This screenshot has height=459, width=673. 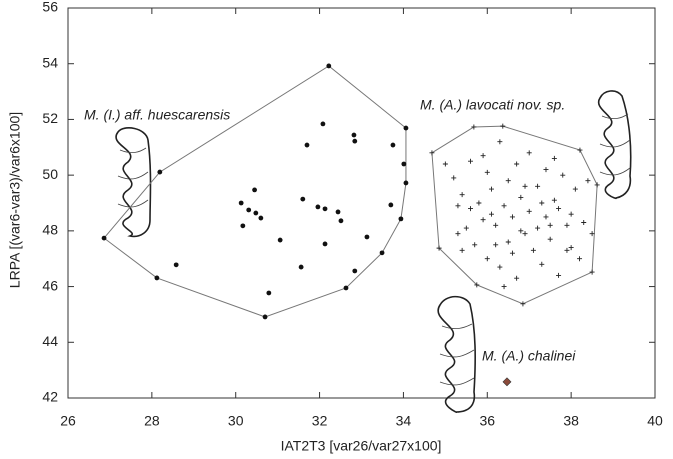 What do you see at coordinates (15, 200) in the screenshot?
I see `y-axis-label: LRPA [(var6-var3)/var6x100]` at bounding box center [15, 200].